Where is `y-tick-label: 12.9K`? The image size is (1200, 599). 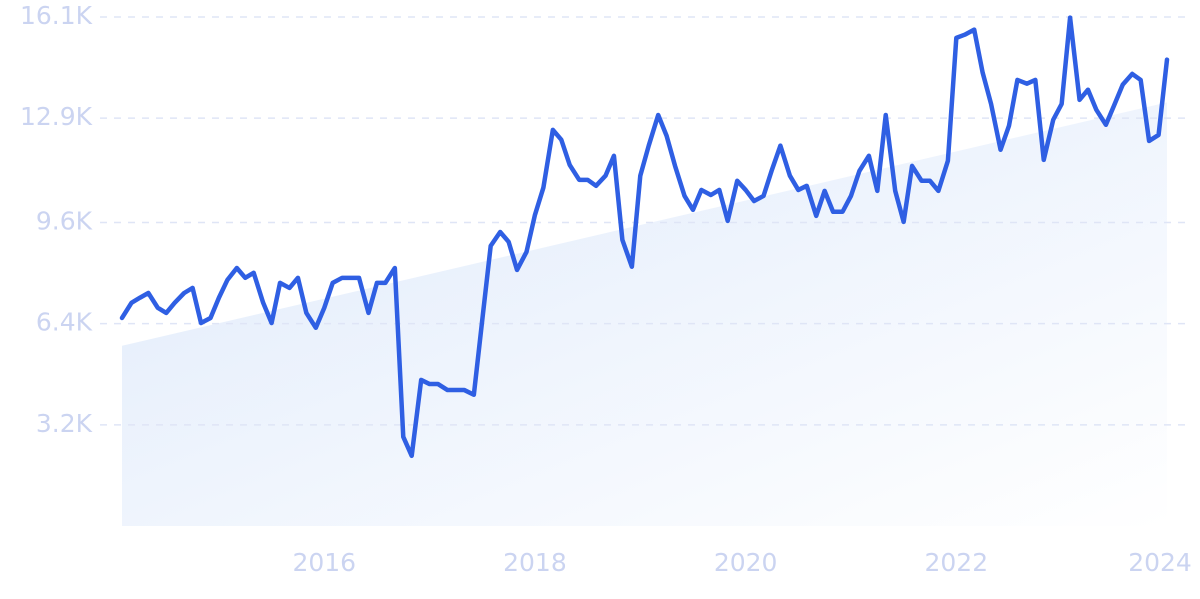 y-tick-label: 12.9K is located at coordinates (56, 116).